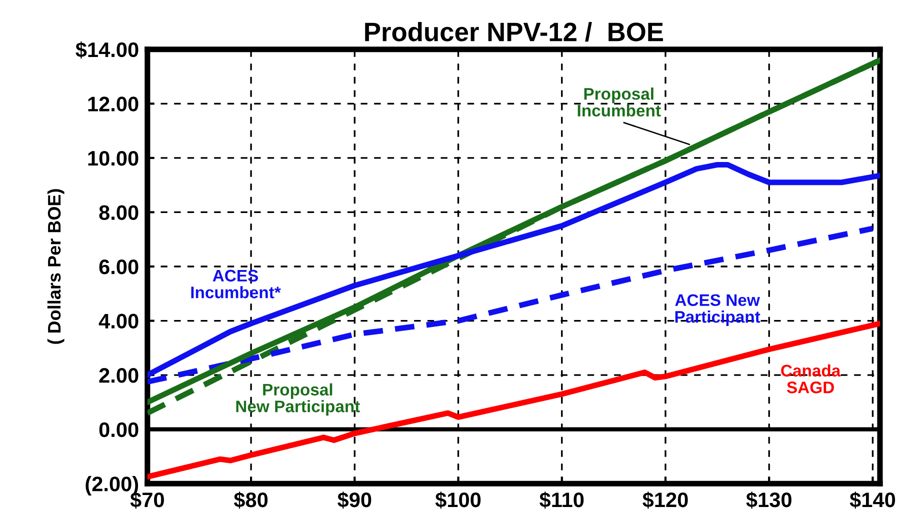  I want to click on y-tick-label: $14.00, so click(107, 49).